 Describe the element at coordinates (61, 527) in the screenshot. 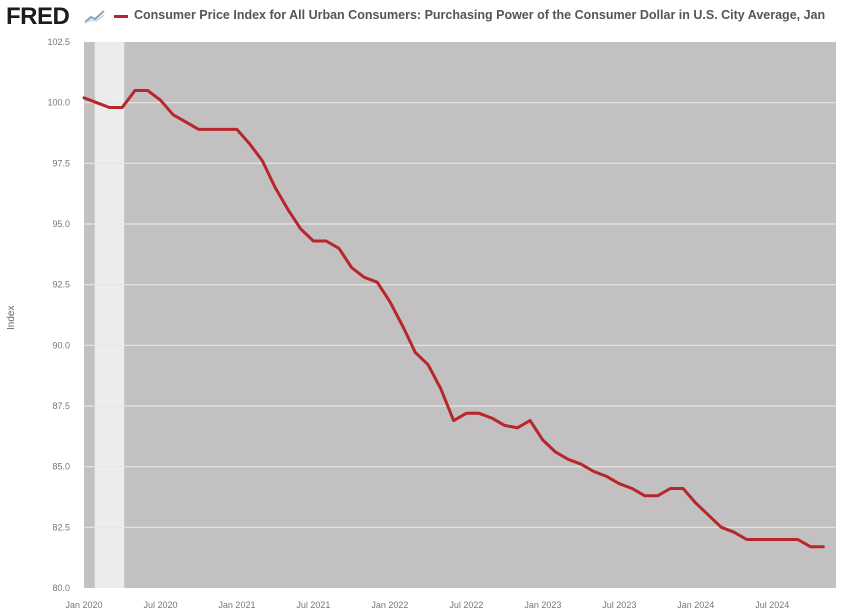

I see `y-tick-label: 82.5` at that location.